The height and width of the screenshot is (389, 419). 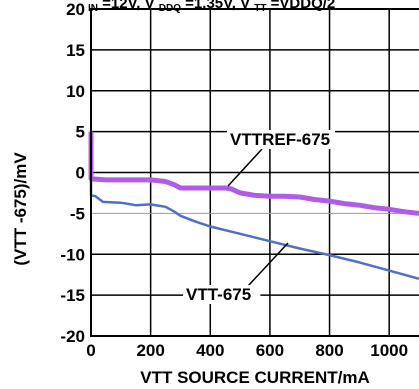 I want to click on x-tick-label: 1000, so click(x=389, y=350).